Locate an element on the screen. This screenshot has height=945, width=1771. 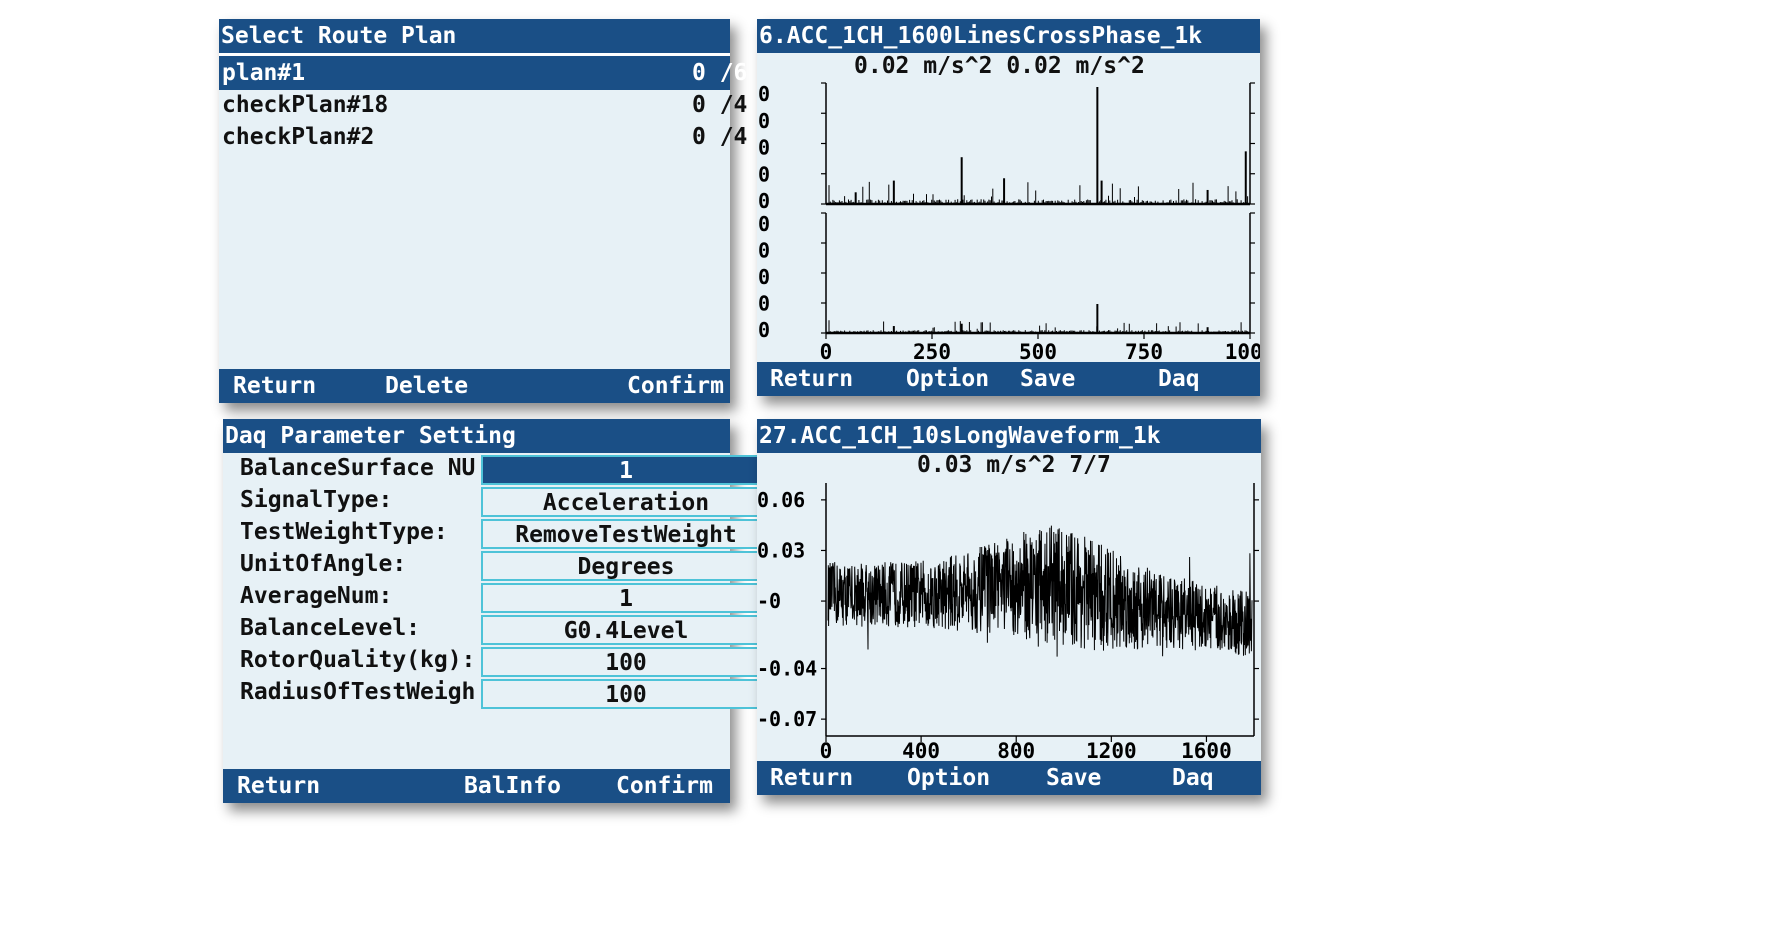
plan-name: checkPlan#18 is located at coordinates (305, 105).